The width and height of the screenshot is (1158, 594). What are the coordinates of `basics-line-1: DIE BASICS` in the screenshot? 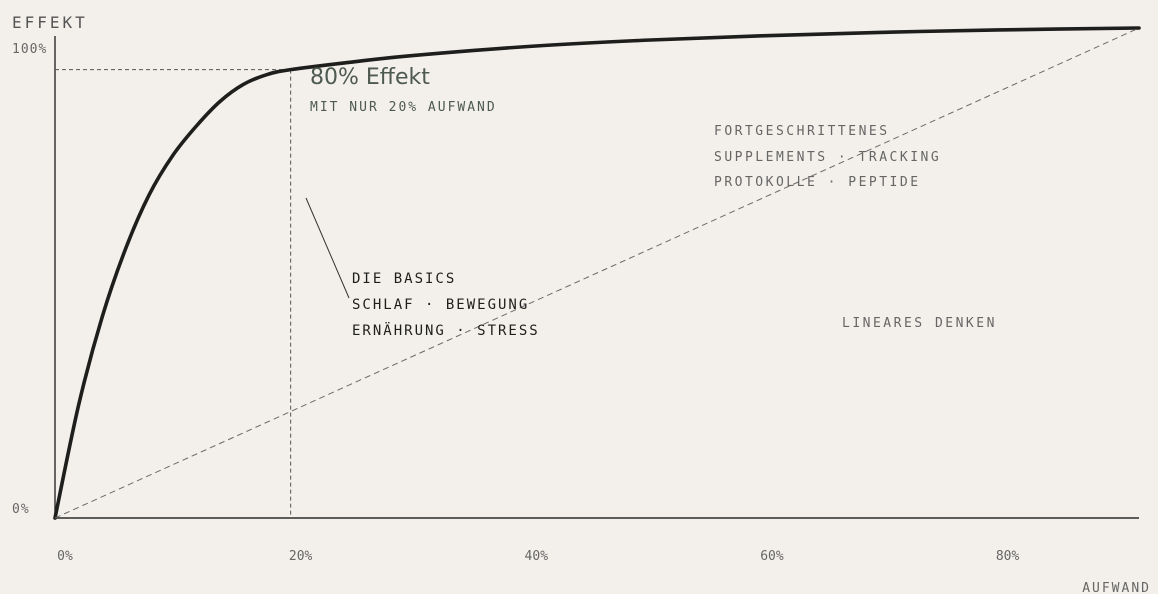 It's located at (404, 279).